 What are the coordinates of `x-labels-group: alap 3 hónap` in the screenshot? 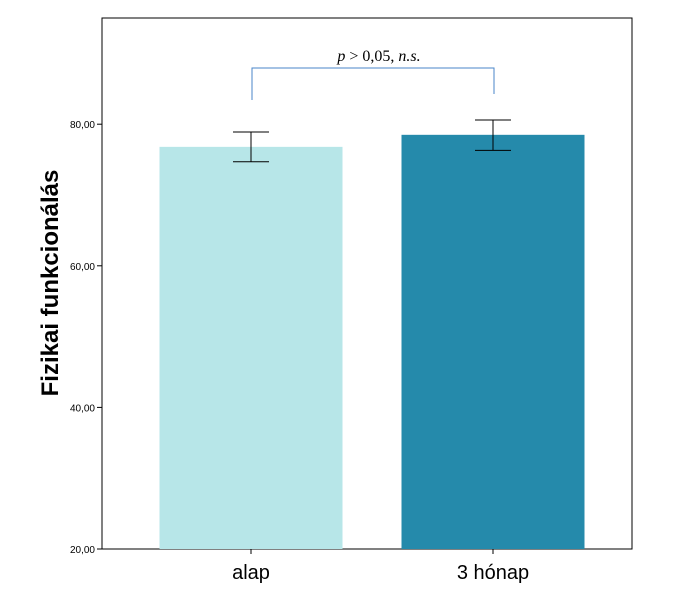 It's located at (380, 566).